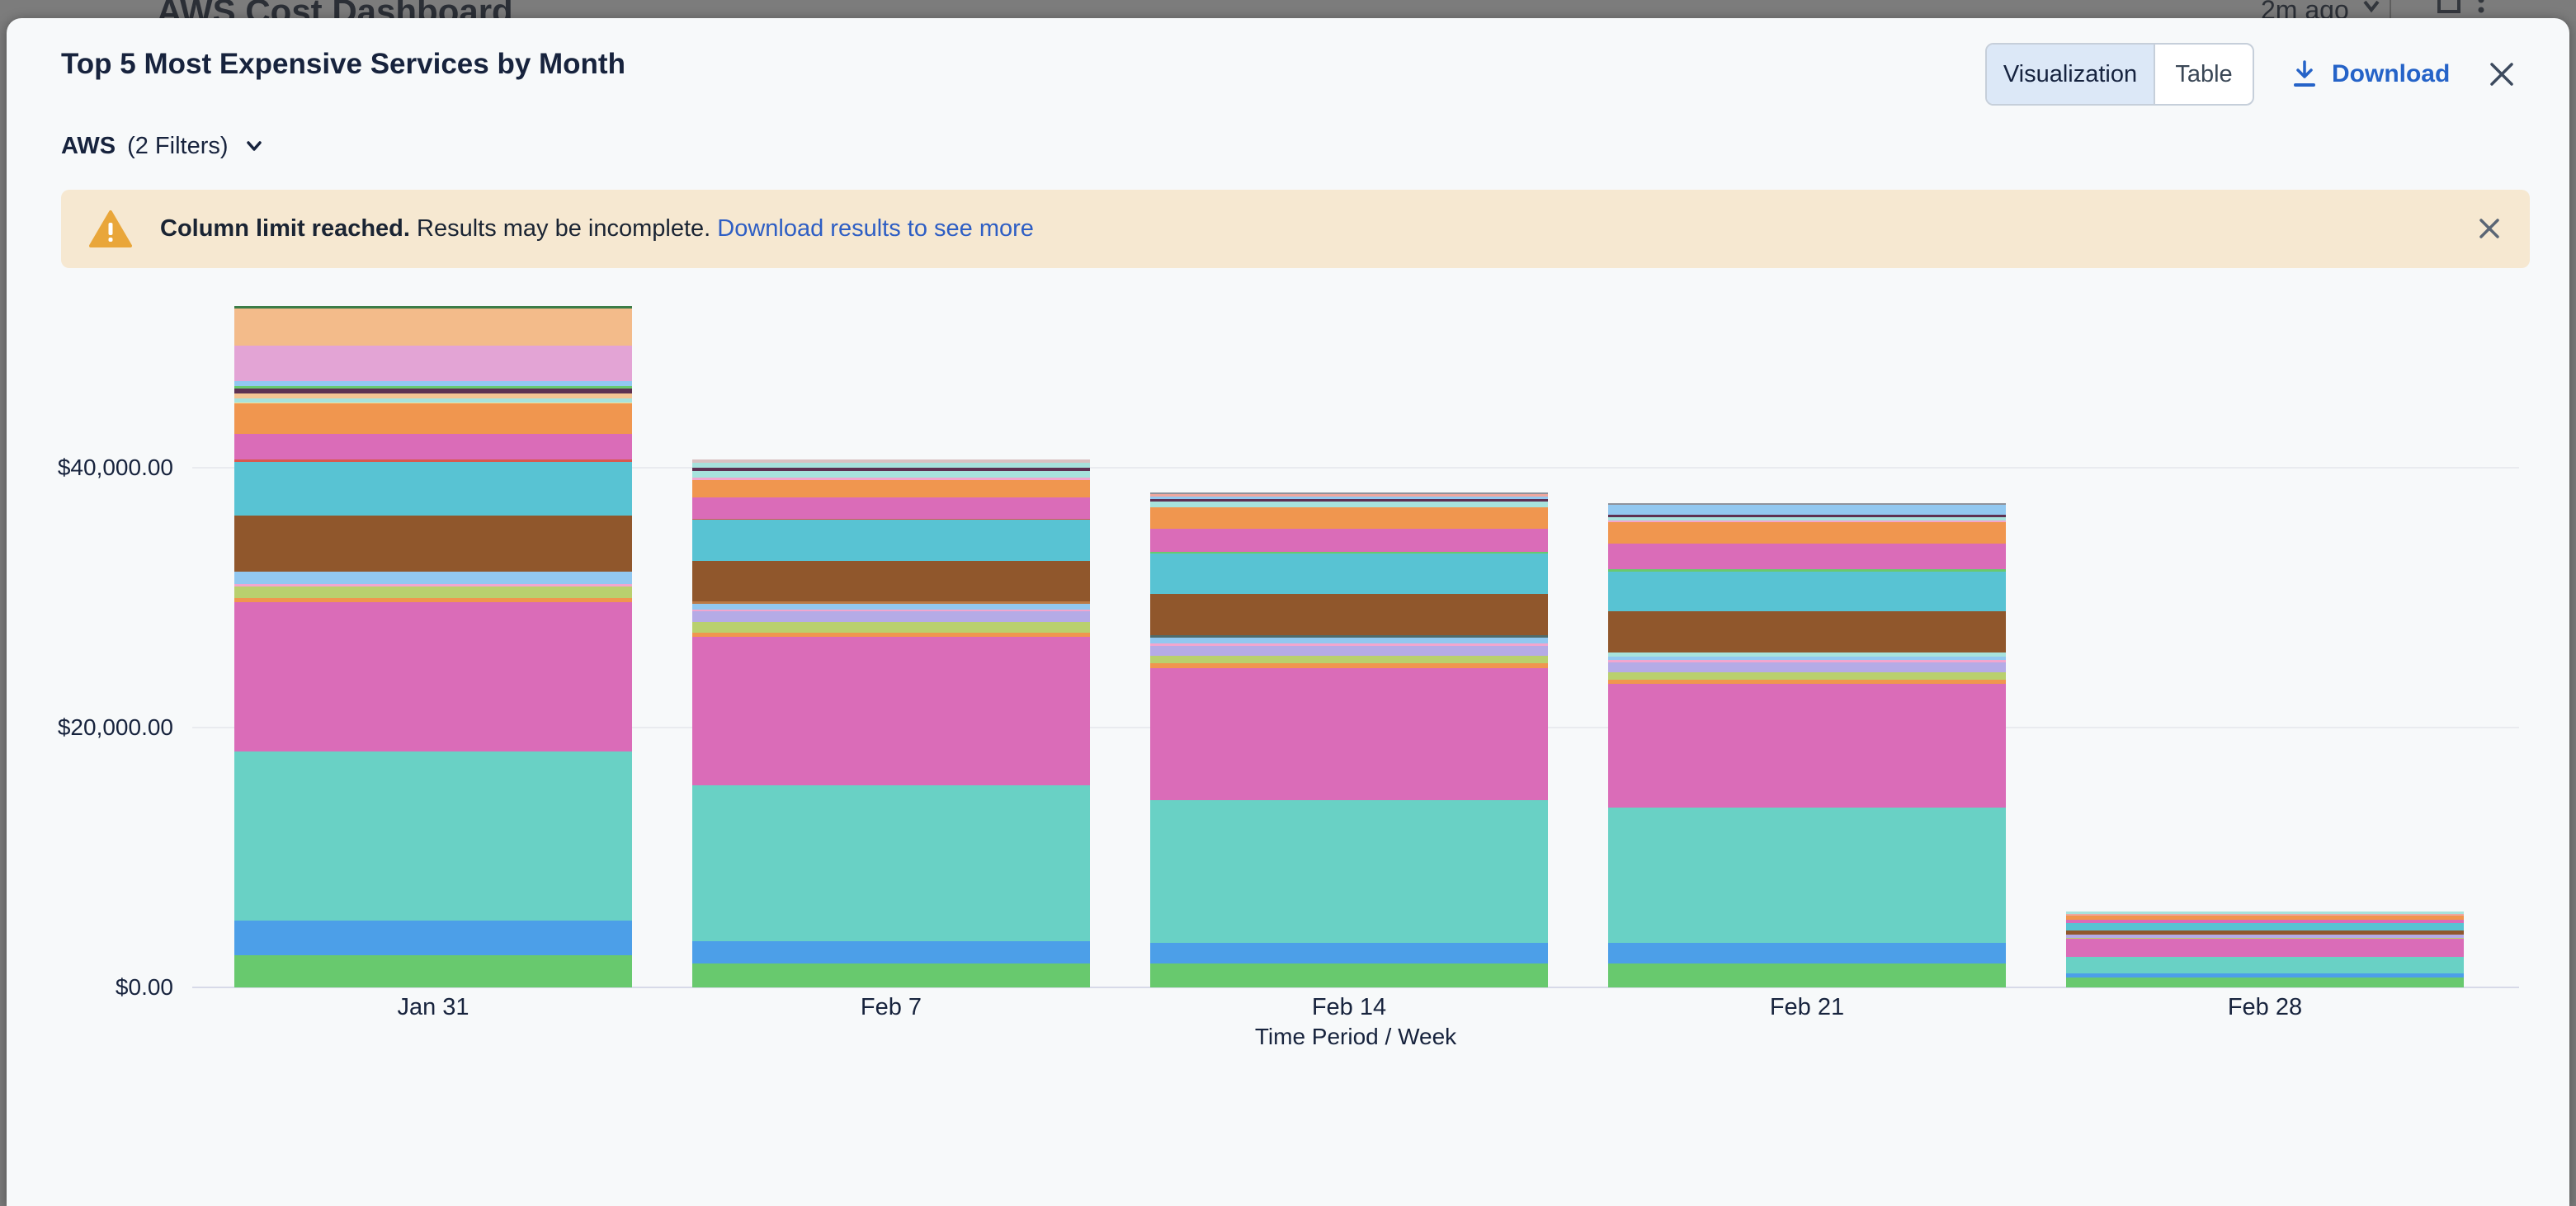 Image resolution: width=2576 pixels, height=1206 pixels. I want to click on filter-dropdown: AWS (2 Filters), so click(164, 146).